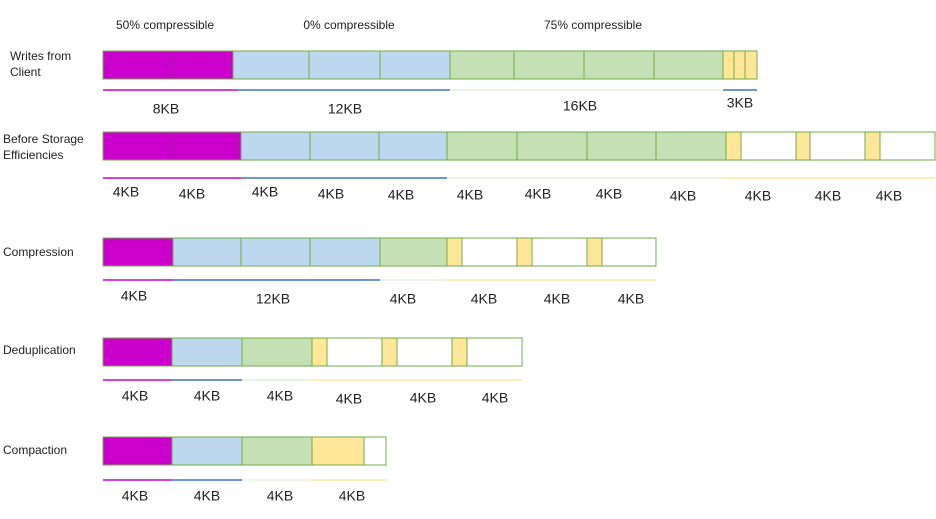  I want to click on size-label: 8KB, so click(166, 109).